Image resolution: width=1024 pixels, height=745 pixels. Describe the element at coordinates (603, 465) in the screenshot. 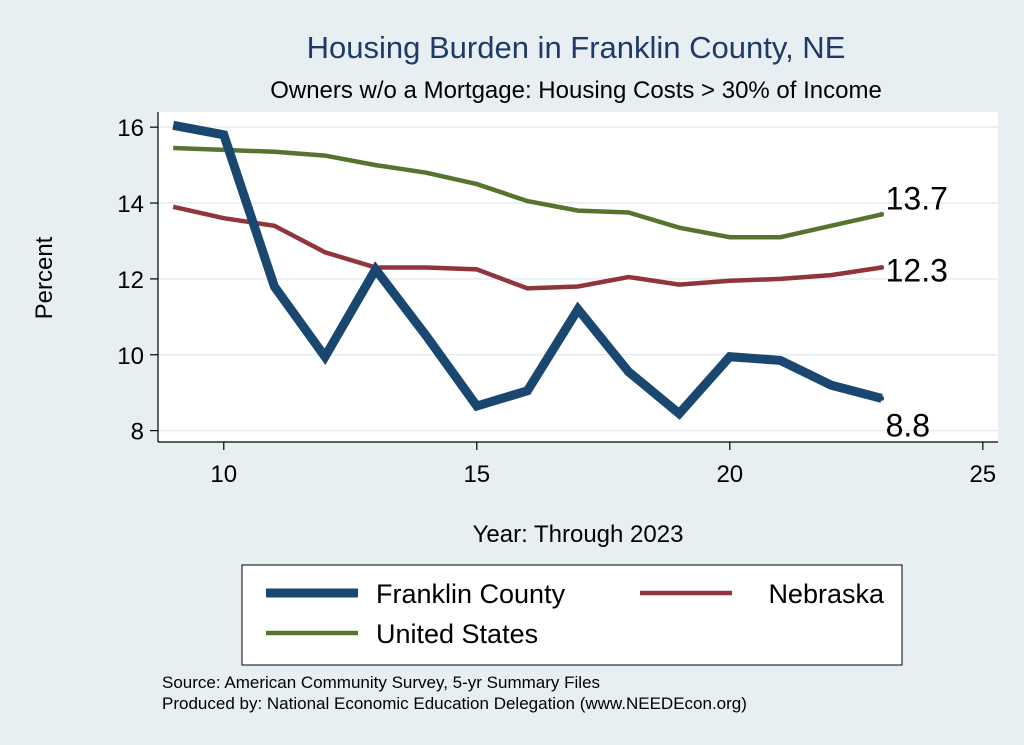

I see `x-axis-ticks: 10 15 20 25` at that location.